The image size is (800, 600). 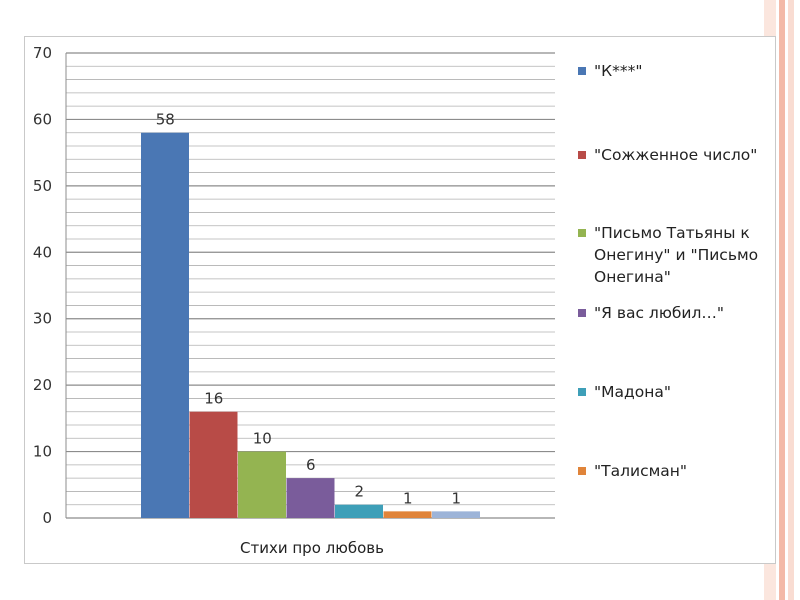 What do you see at coordinates (659, 313) in the screenshot?
I see `legend-entry: "Я вас любил…"` at bounding box center [659, 313].